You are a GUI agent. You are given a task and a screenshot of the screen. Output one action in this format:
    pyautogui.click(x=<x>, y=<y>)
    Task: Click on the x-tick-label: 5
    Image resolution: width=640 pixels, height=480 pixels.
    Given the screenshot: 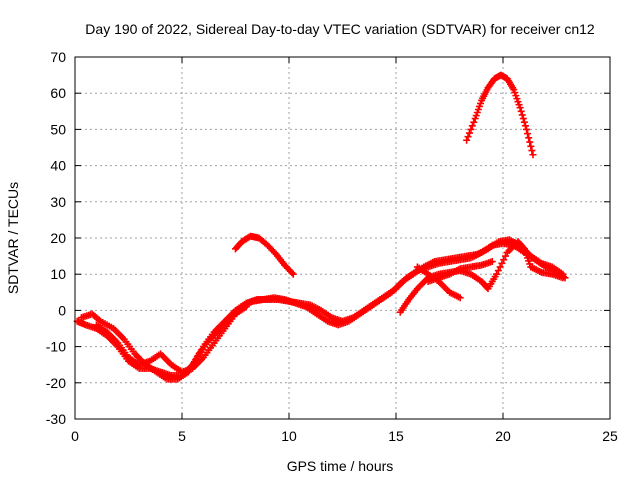 What is the action you would take?
    pyautogui.click(x=182, y=436)
    